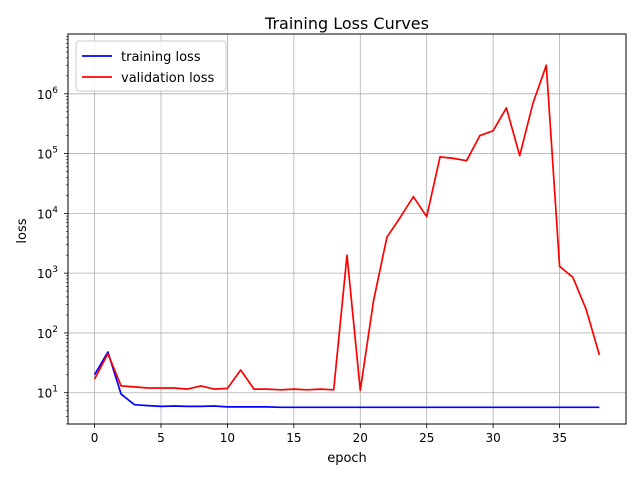 The height and width of the screenshot is (480, 640). Describe the element at coordinates (47, 213) in the screenshot. I see `y-tick-label: 10⁴` at that location.